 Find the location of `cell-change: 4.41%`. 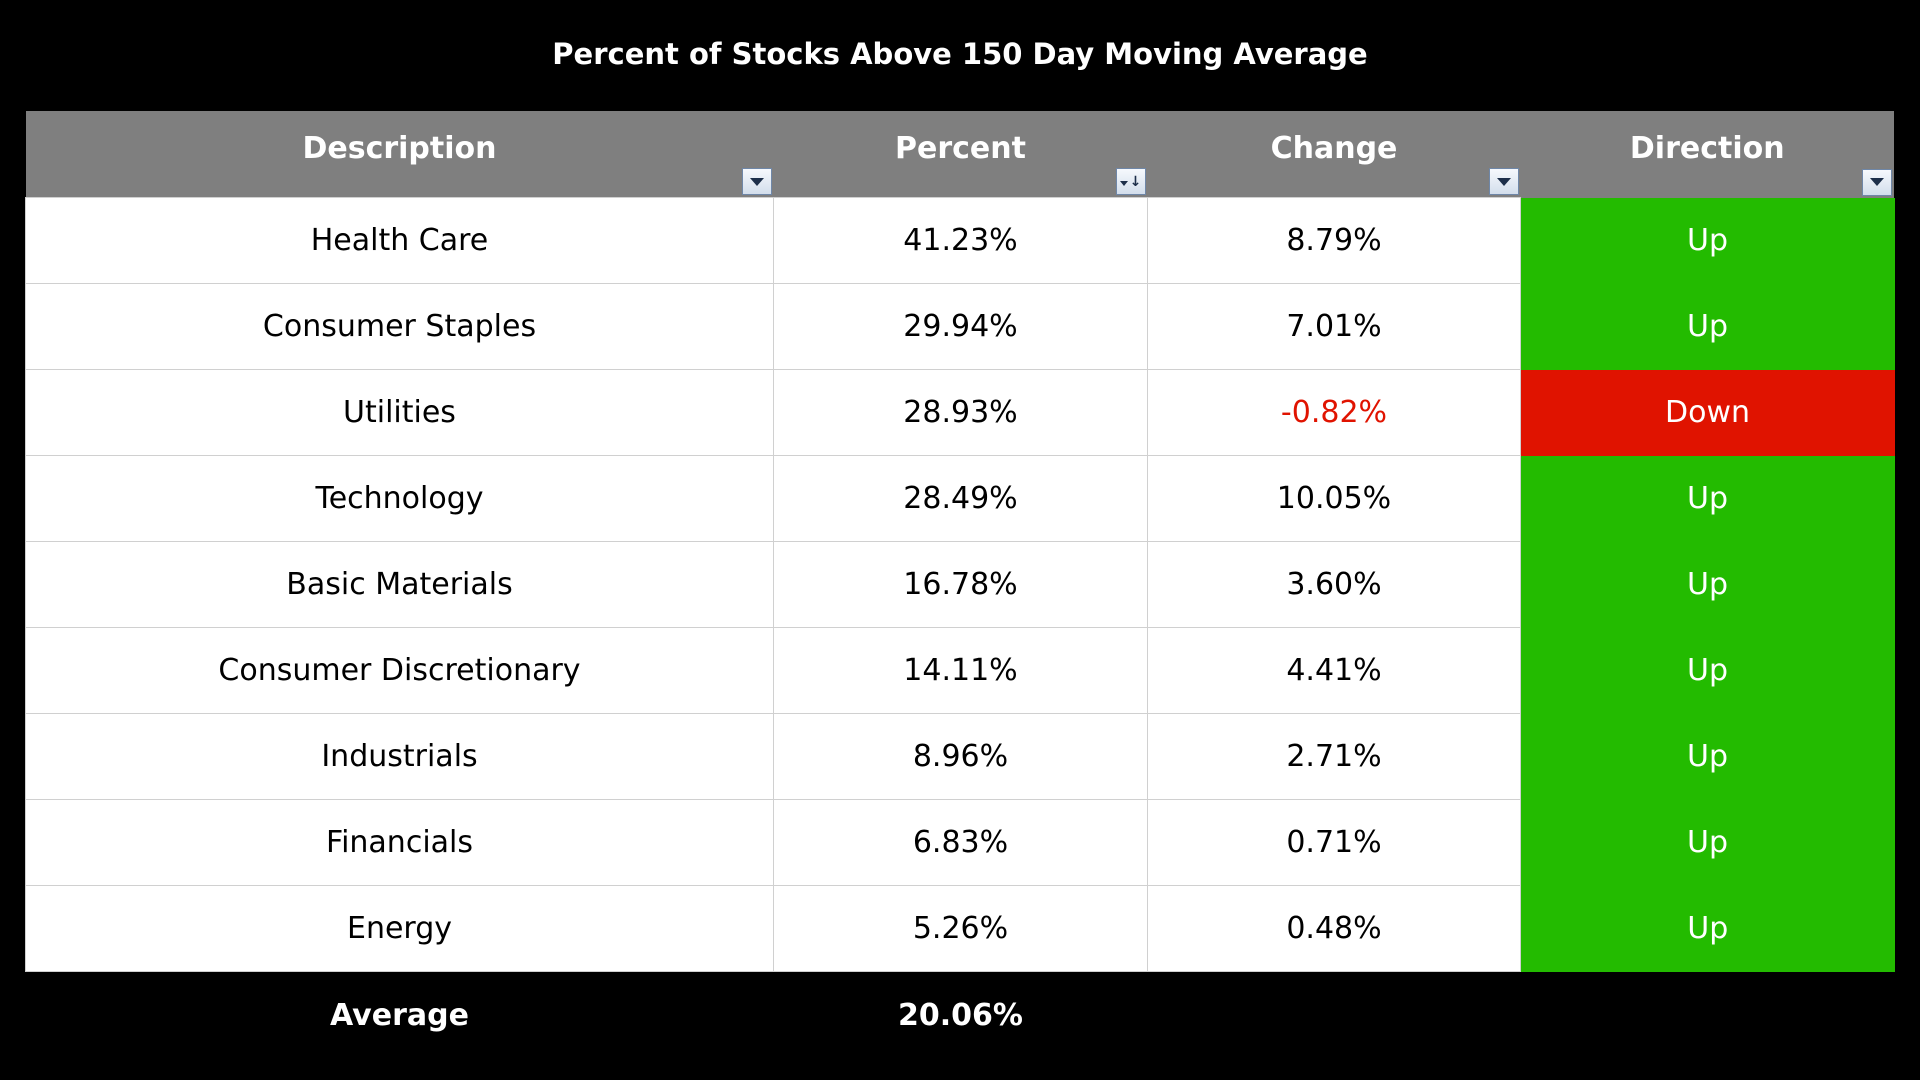

cell-change: 4.41% is located at coordinates (1334, 670).